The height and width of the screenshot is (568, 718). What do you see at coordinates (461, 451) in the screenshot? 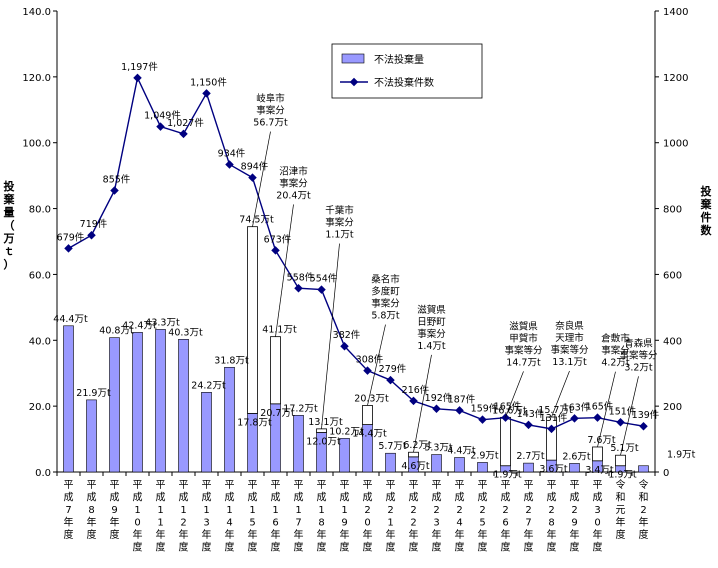
I see `bar-value-label: 4.4万t` at bounding box center [461, 451].